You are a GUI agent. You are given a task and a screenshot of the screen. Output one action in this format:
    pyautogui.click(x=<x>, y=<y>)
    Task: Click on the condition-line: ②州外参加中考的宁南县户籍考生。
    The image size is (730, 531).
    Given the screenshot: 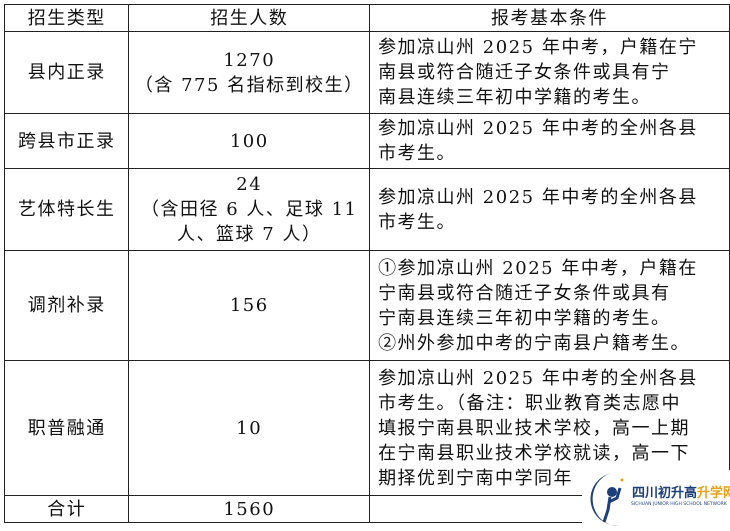 What is the action you would take?
    pyautogui.click(x=534, y=343)
    